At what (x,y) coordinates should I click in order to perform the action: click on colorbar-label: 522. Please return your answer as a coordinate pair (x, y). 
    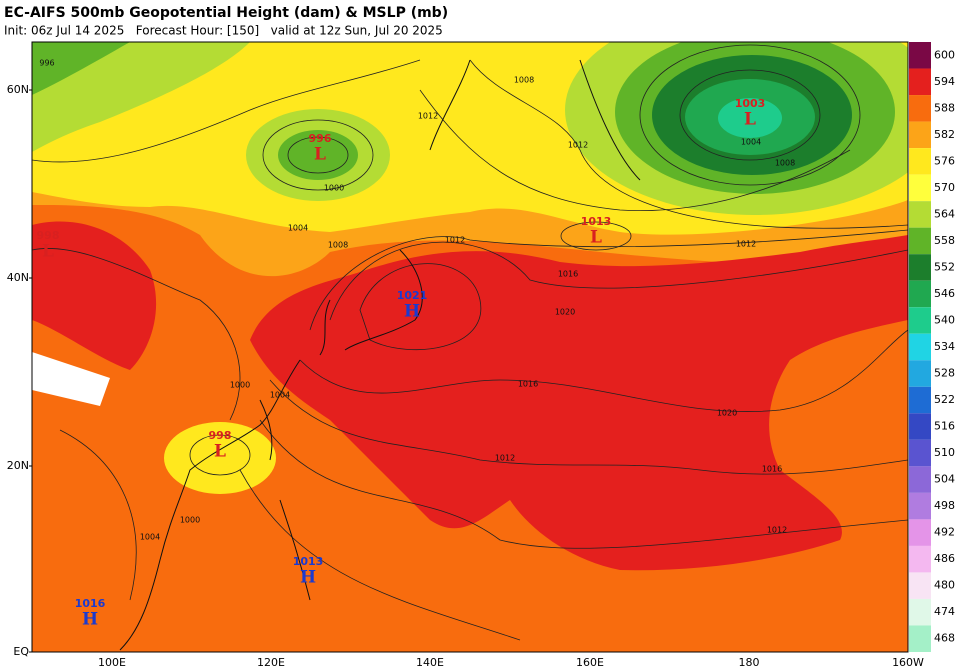
    Looking at the image, I should click on (944, 399).